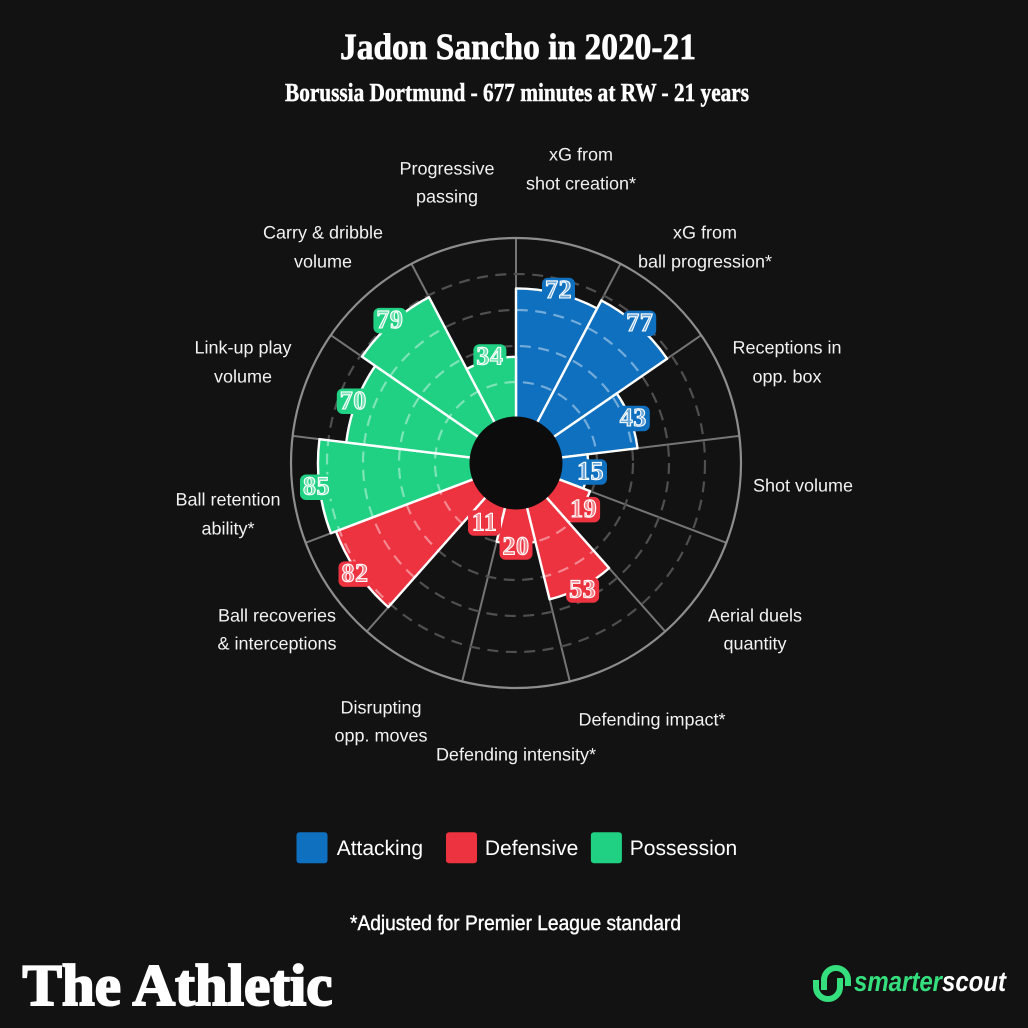 This screenshot has width=1028, height=1028. I want to click on svg-text: quantity, so click(754, 643).